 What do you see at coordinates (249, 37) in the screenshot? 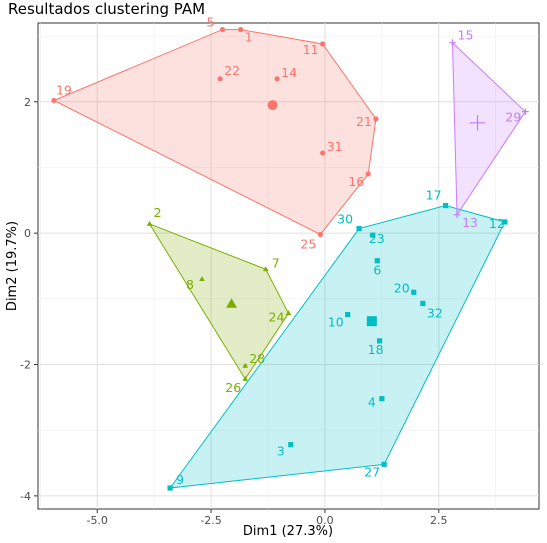
I see `point-label: 1` at bounding box center [249, 37].